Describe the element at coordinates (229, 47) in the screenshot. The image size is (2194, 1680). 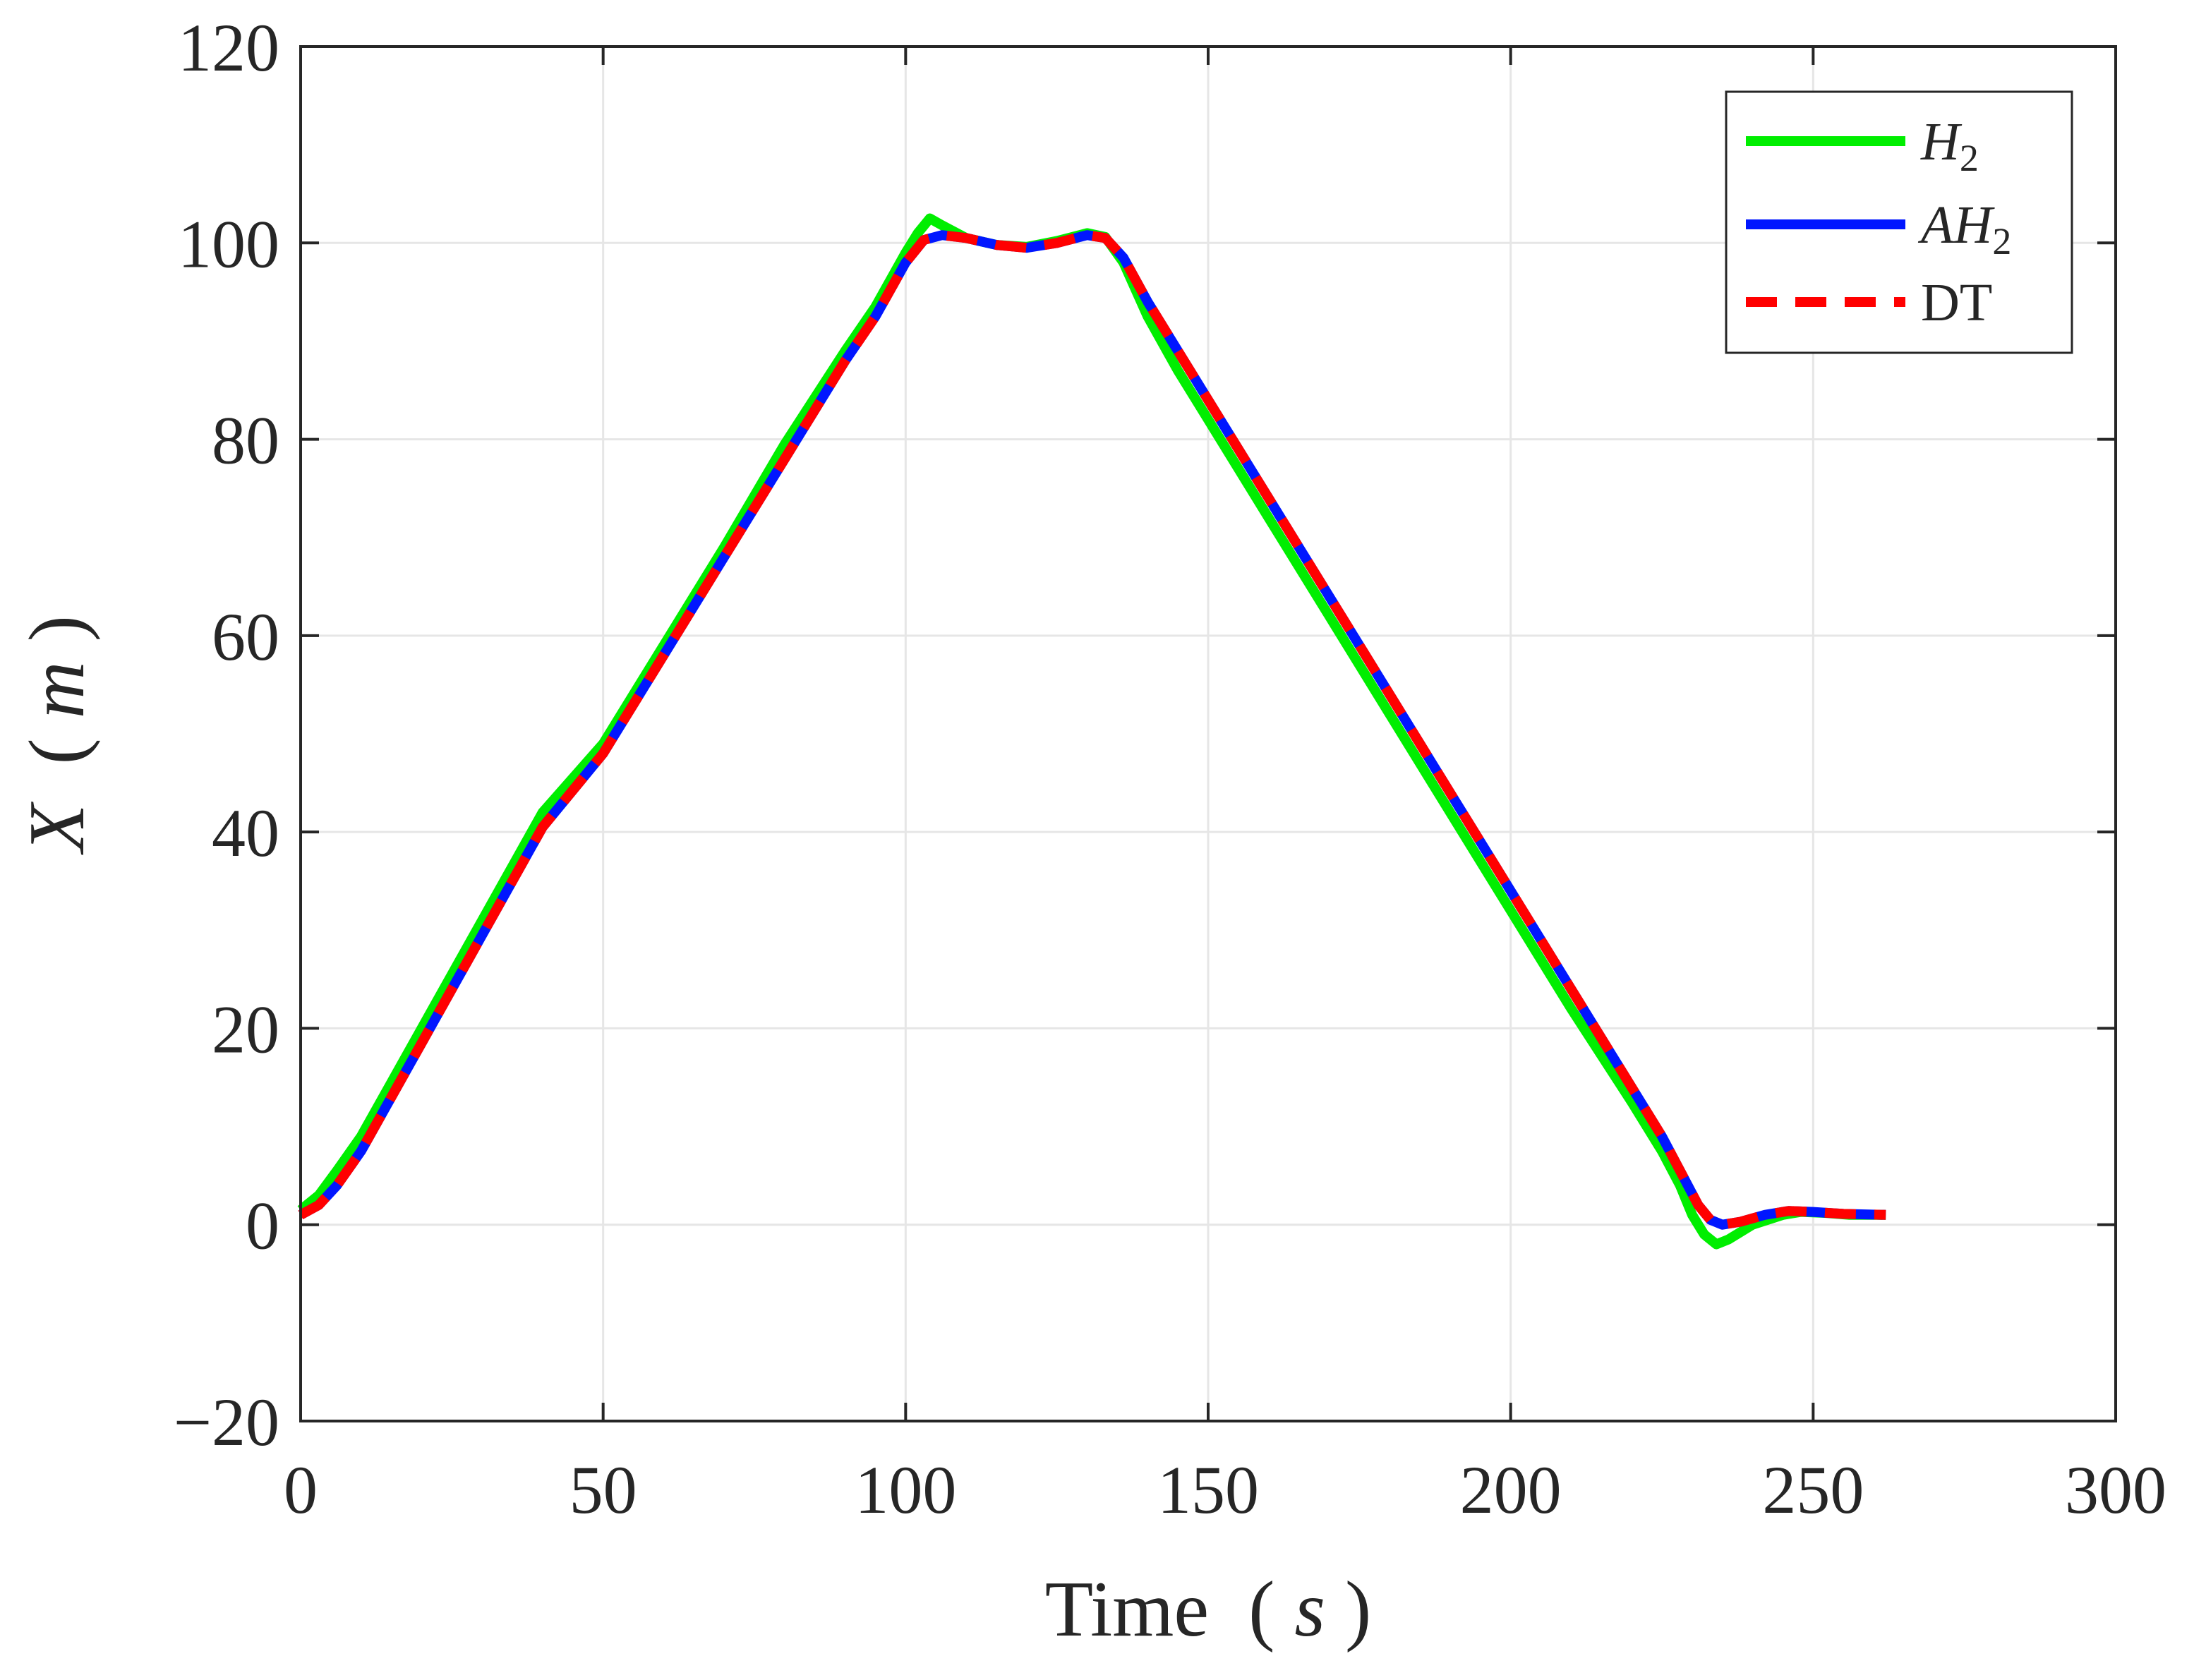
I see `y-tick-label: 120` at that location.